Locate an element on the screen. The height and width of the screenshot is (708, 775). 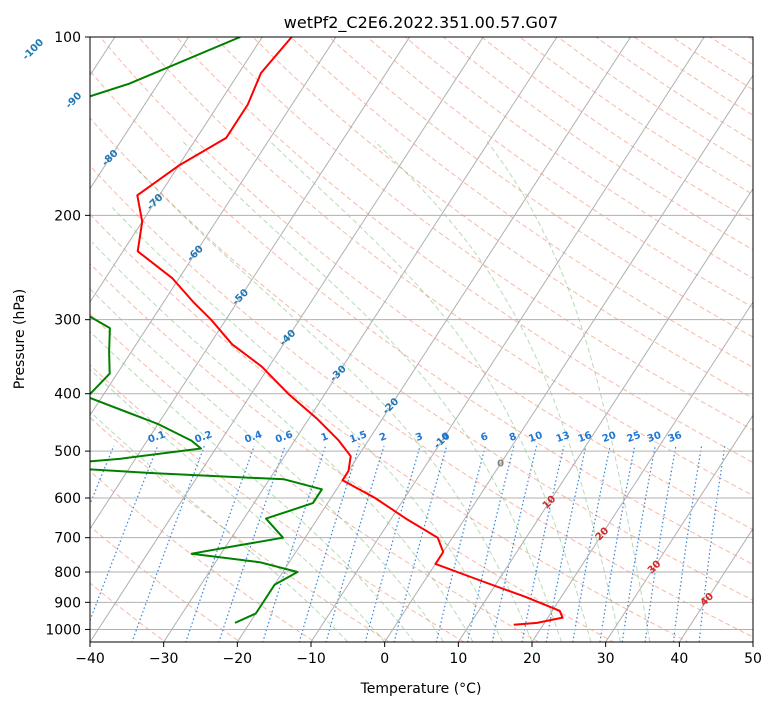
isotherm-label: 0 is located at coordinates (500, 464).